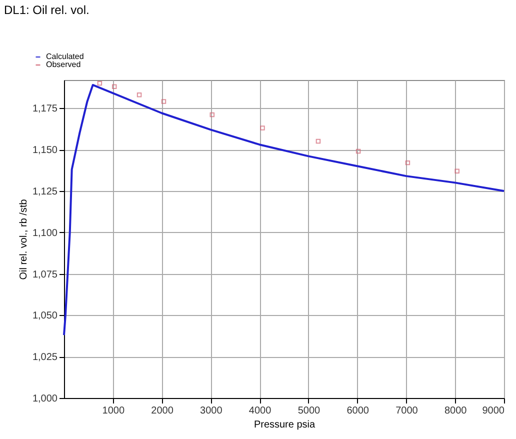  Describe the element at coordinates (65, 56) in the screenshot. I see `legend-label: Calculated` at that location.